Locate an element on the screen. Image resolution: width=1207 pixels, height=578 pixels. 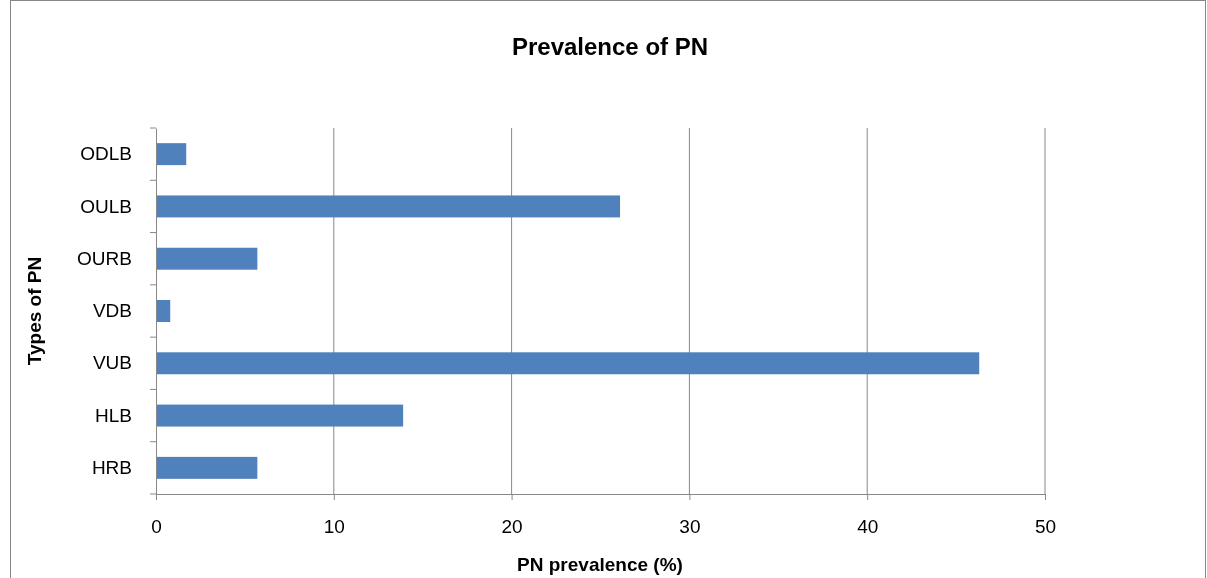
y-tick-label: ODLB is located at coordinates (106, 154).